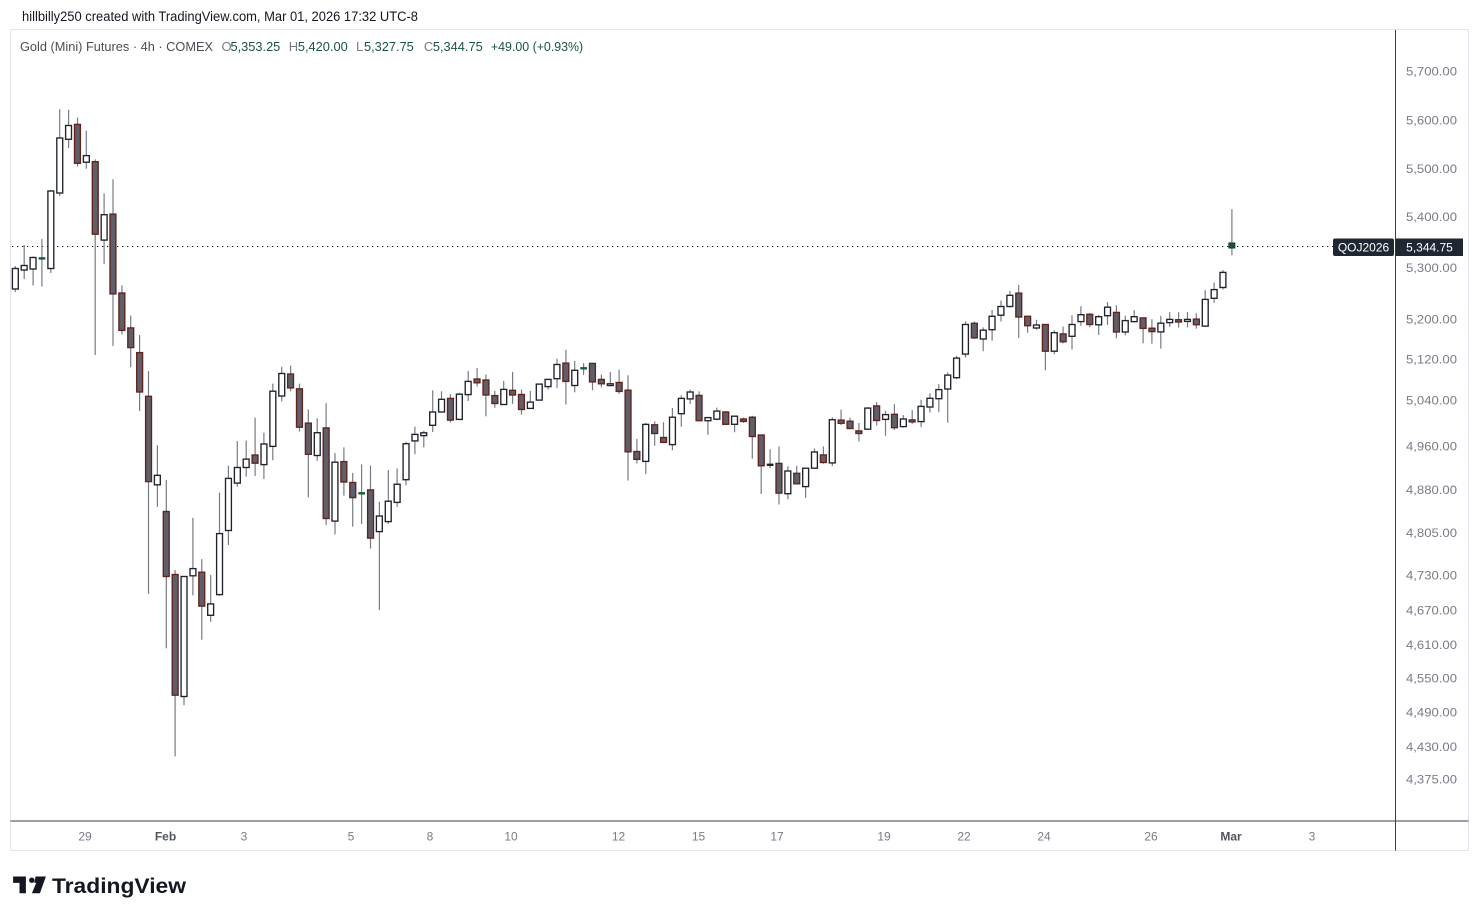  What do you see at coordinates (1151, 837) in the screenshot?
I see `svg-text: 26` at bounding box center [1151, 837].